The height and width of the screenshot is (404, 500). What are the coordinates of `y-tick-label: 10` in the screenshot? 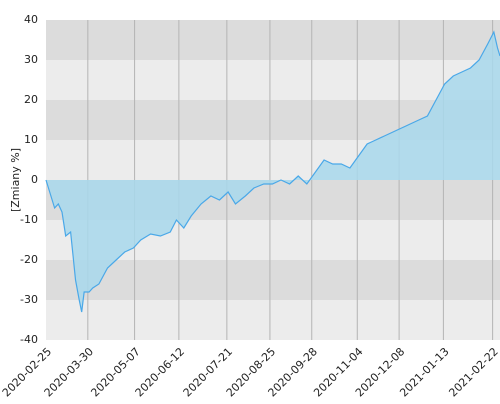 It's located at (31, 139).